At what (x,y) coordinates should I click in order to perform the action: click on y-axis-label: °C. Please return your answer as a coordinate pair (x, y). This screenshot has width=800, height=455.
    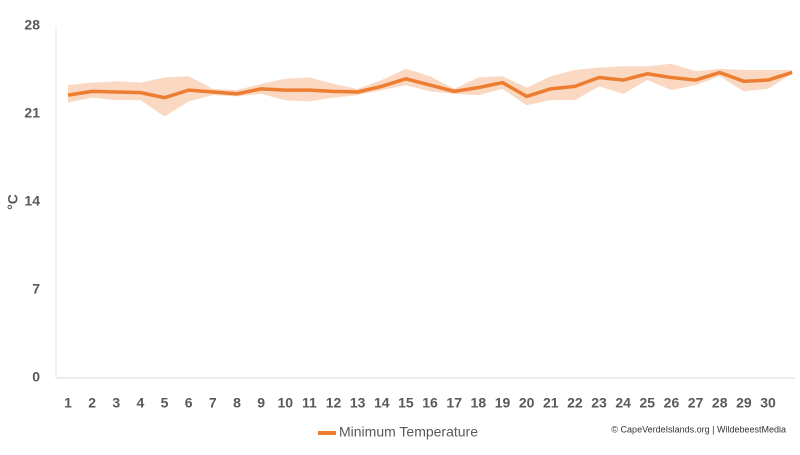
    Looking at the image, I should click on (13, 202).